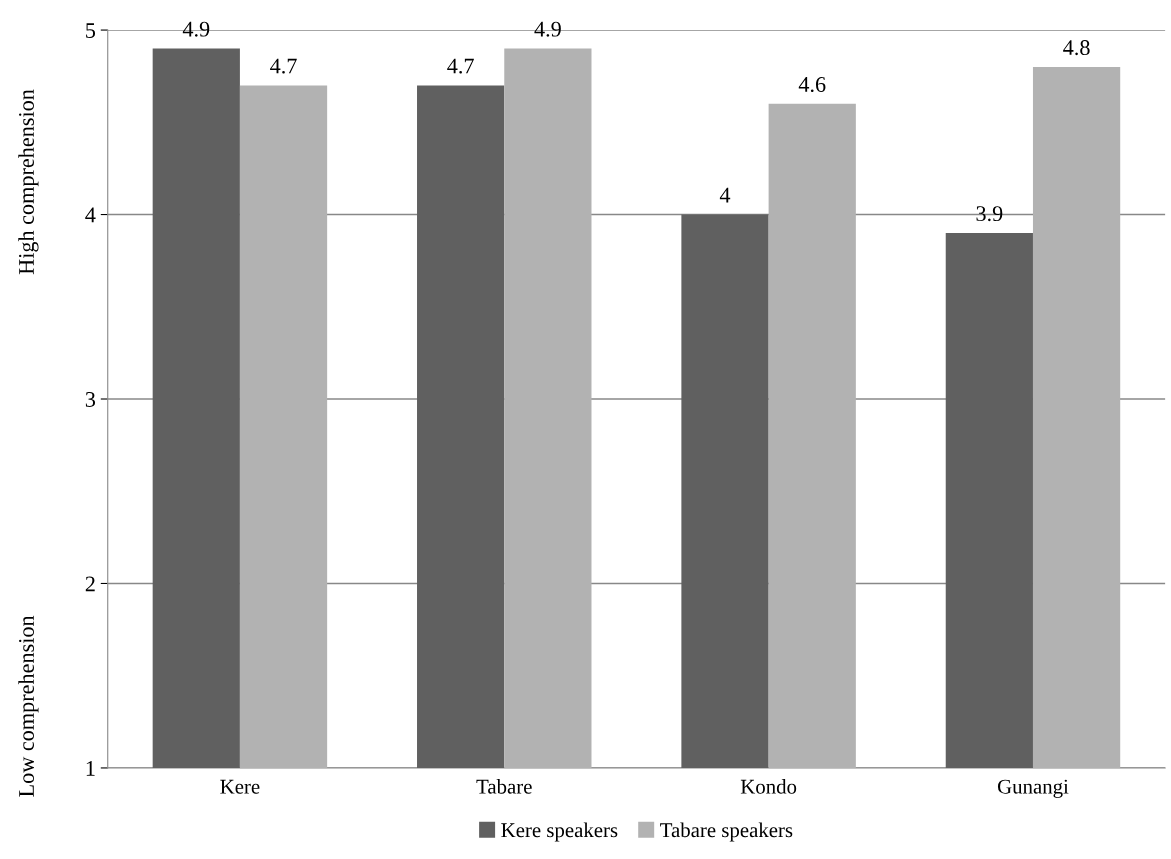  I want to click on y-tick-label: 2, so click(90, 584).